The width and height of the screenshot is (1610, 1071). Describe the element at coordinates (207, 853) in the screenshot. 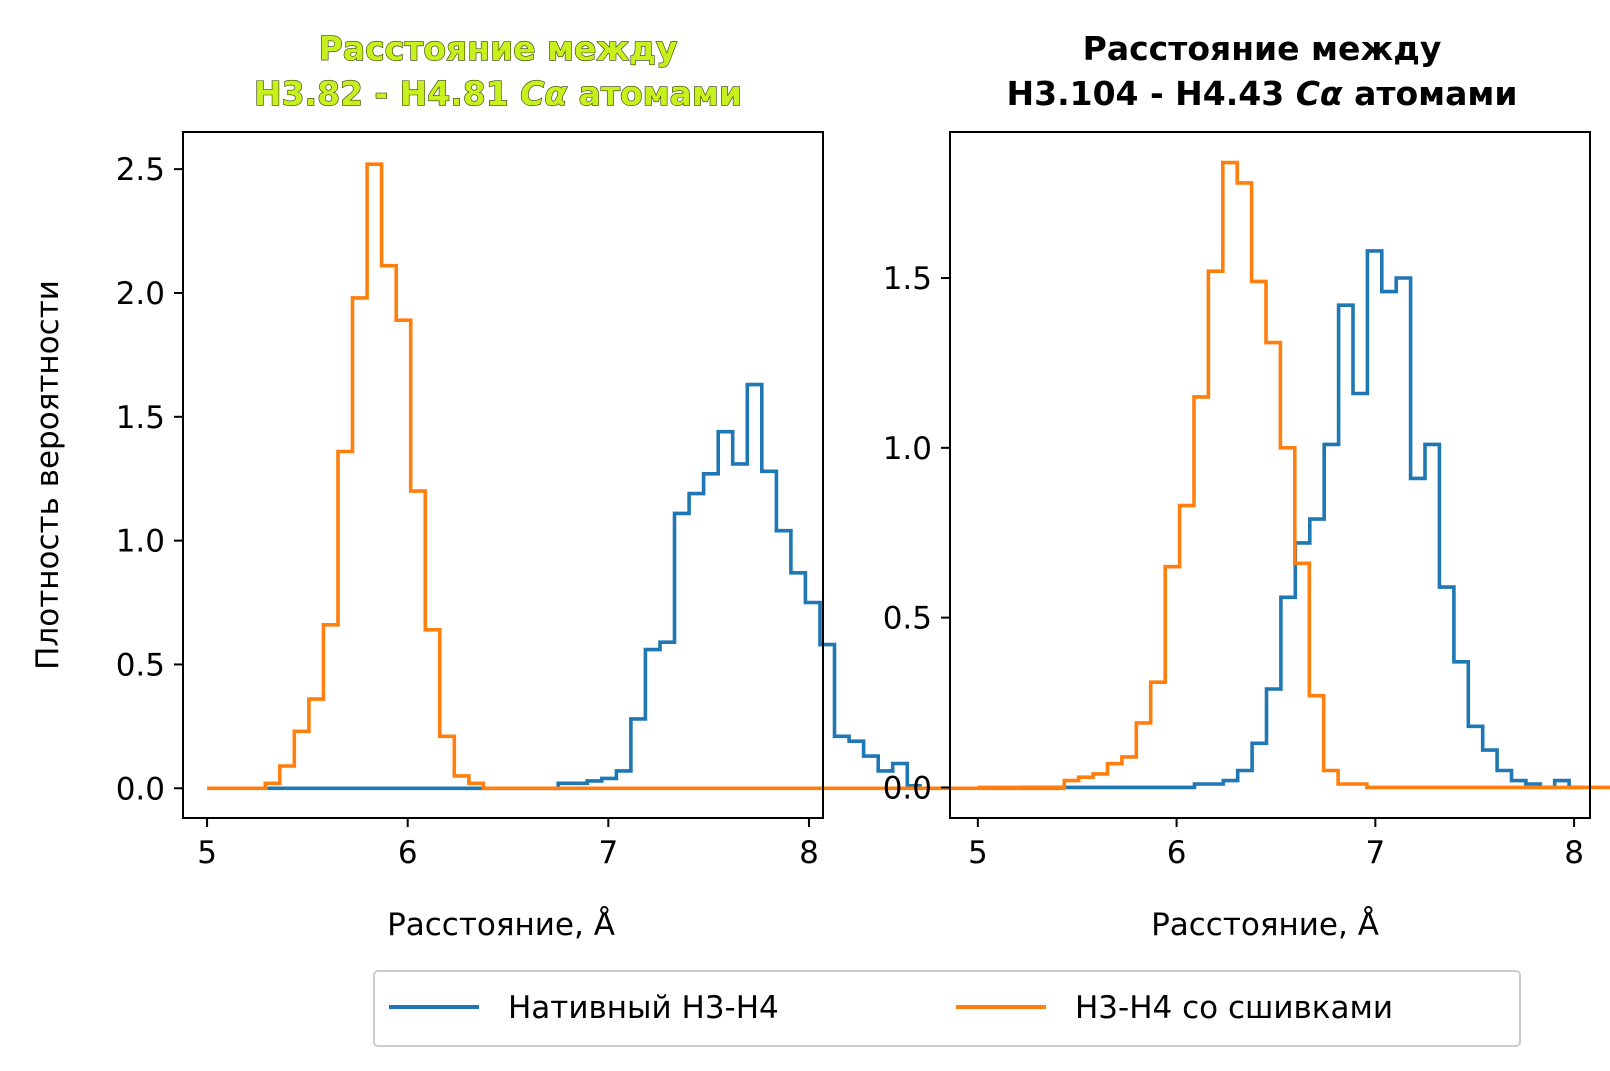

I see `left-x-tick-label: 5` at that location.